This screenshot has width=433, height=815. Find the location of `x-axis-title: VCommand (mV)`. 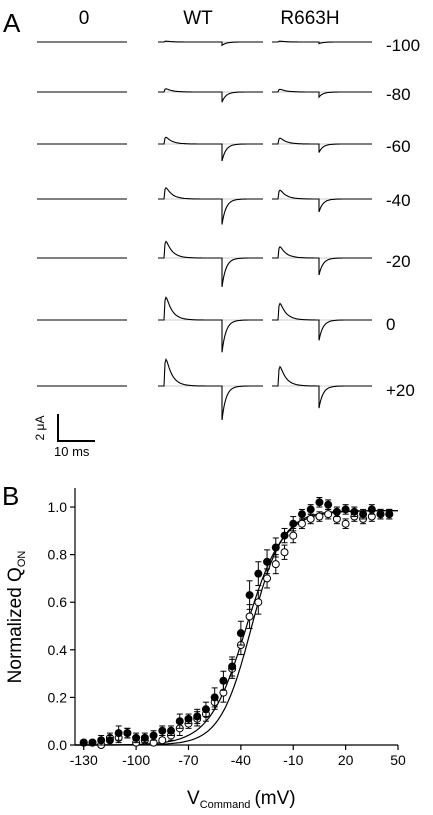

x-axis-title: VCommand (mV) is located at coordinates (241, 799).